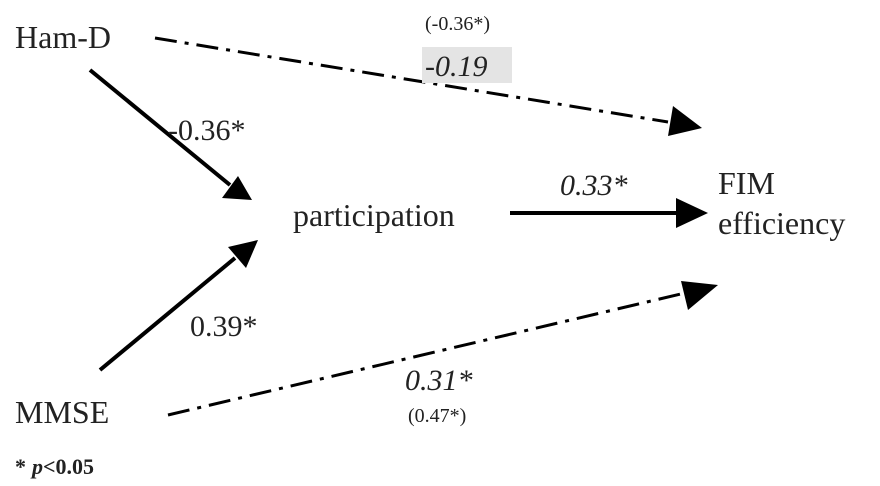 The image size is (880, 486). Describe the element at coordinates (224, 326) in the screenshot. I see `edge-label: 0.39*` at that location.